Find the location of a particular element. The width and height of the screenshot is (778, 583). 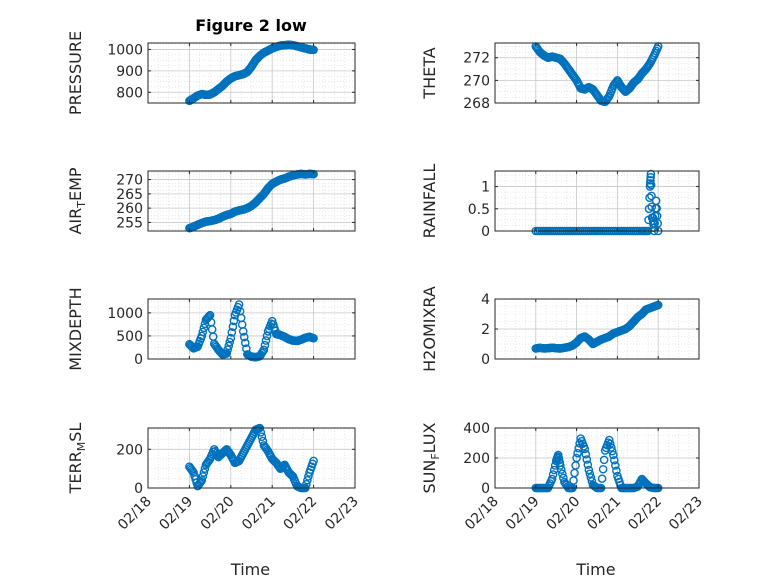

y-tick-label: 2 is located at coordinates (485, 330).